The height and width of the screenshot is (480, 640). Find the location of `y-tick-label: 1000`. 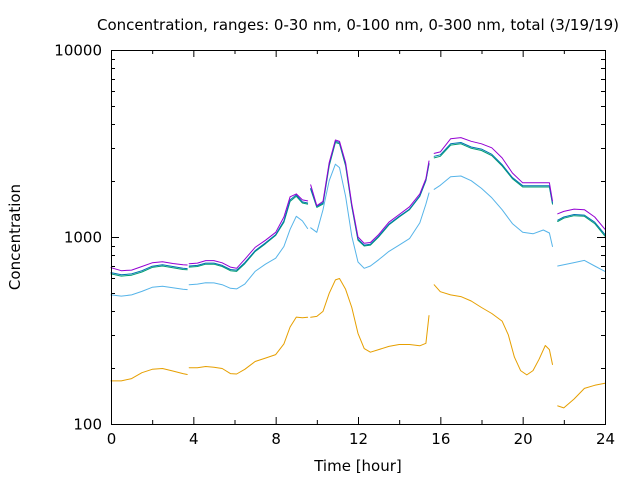

y-tick-label: 1000 is located at coordinates (83, 238).